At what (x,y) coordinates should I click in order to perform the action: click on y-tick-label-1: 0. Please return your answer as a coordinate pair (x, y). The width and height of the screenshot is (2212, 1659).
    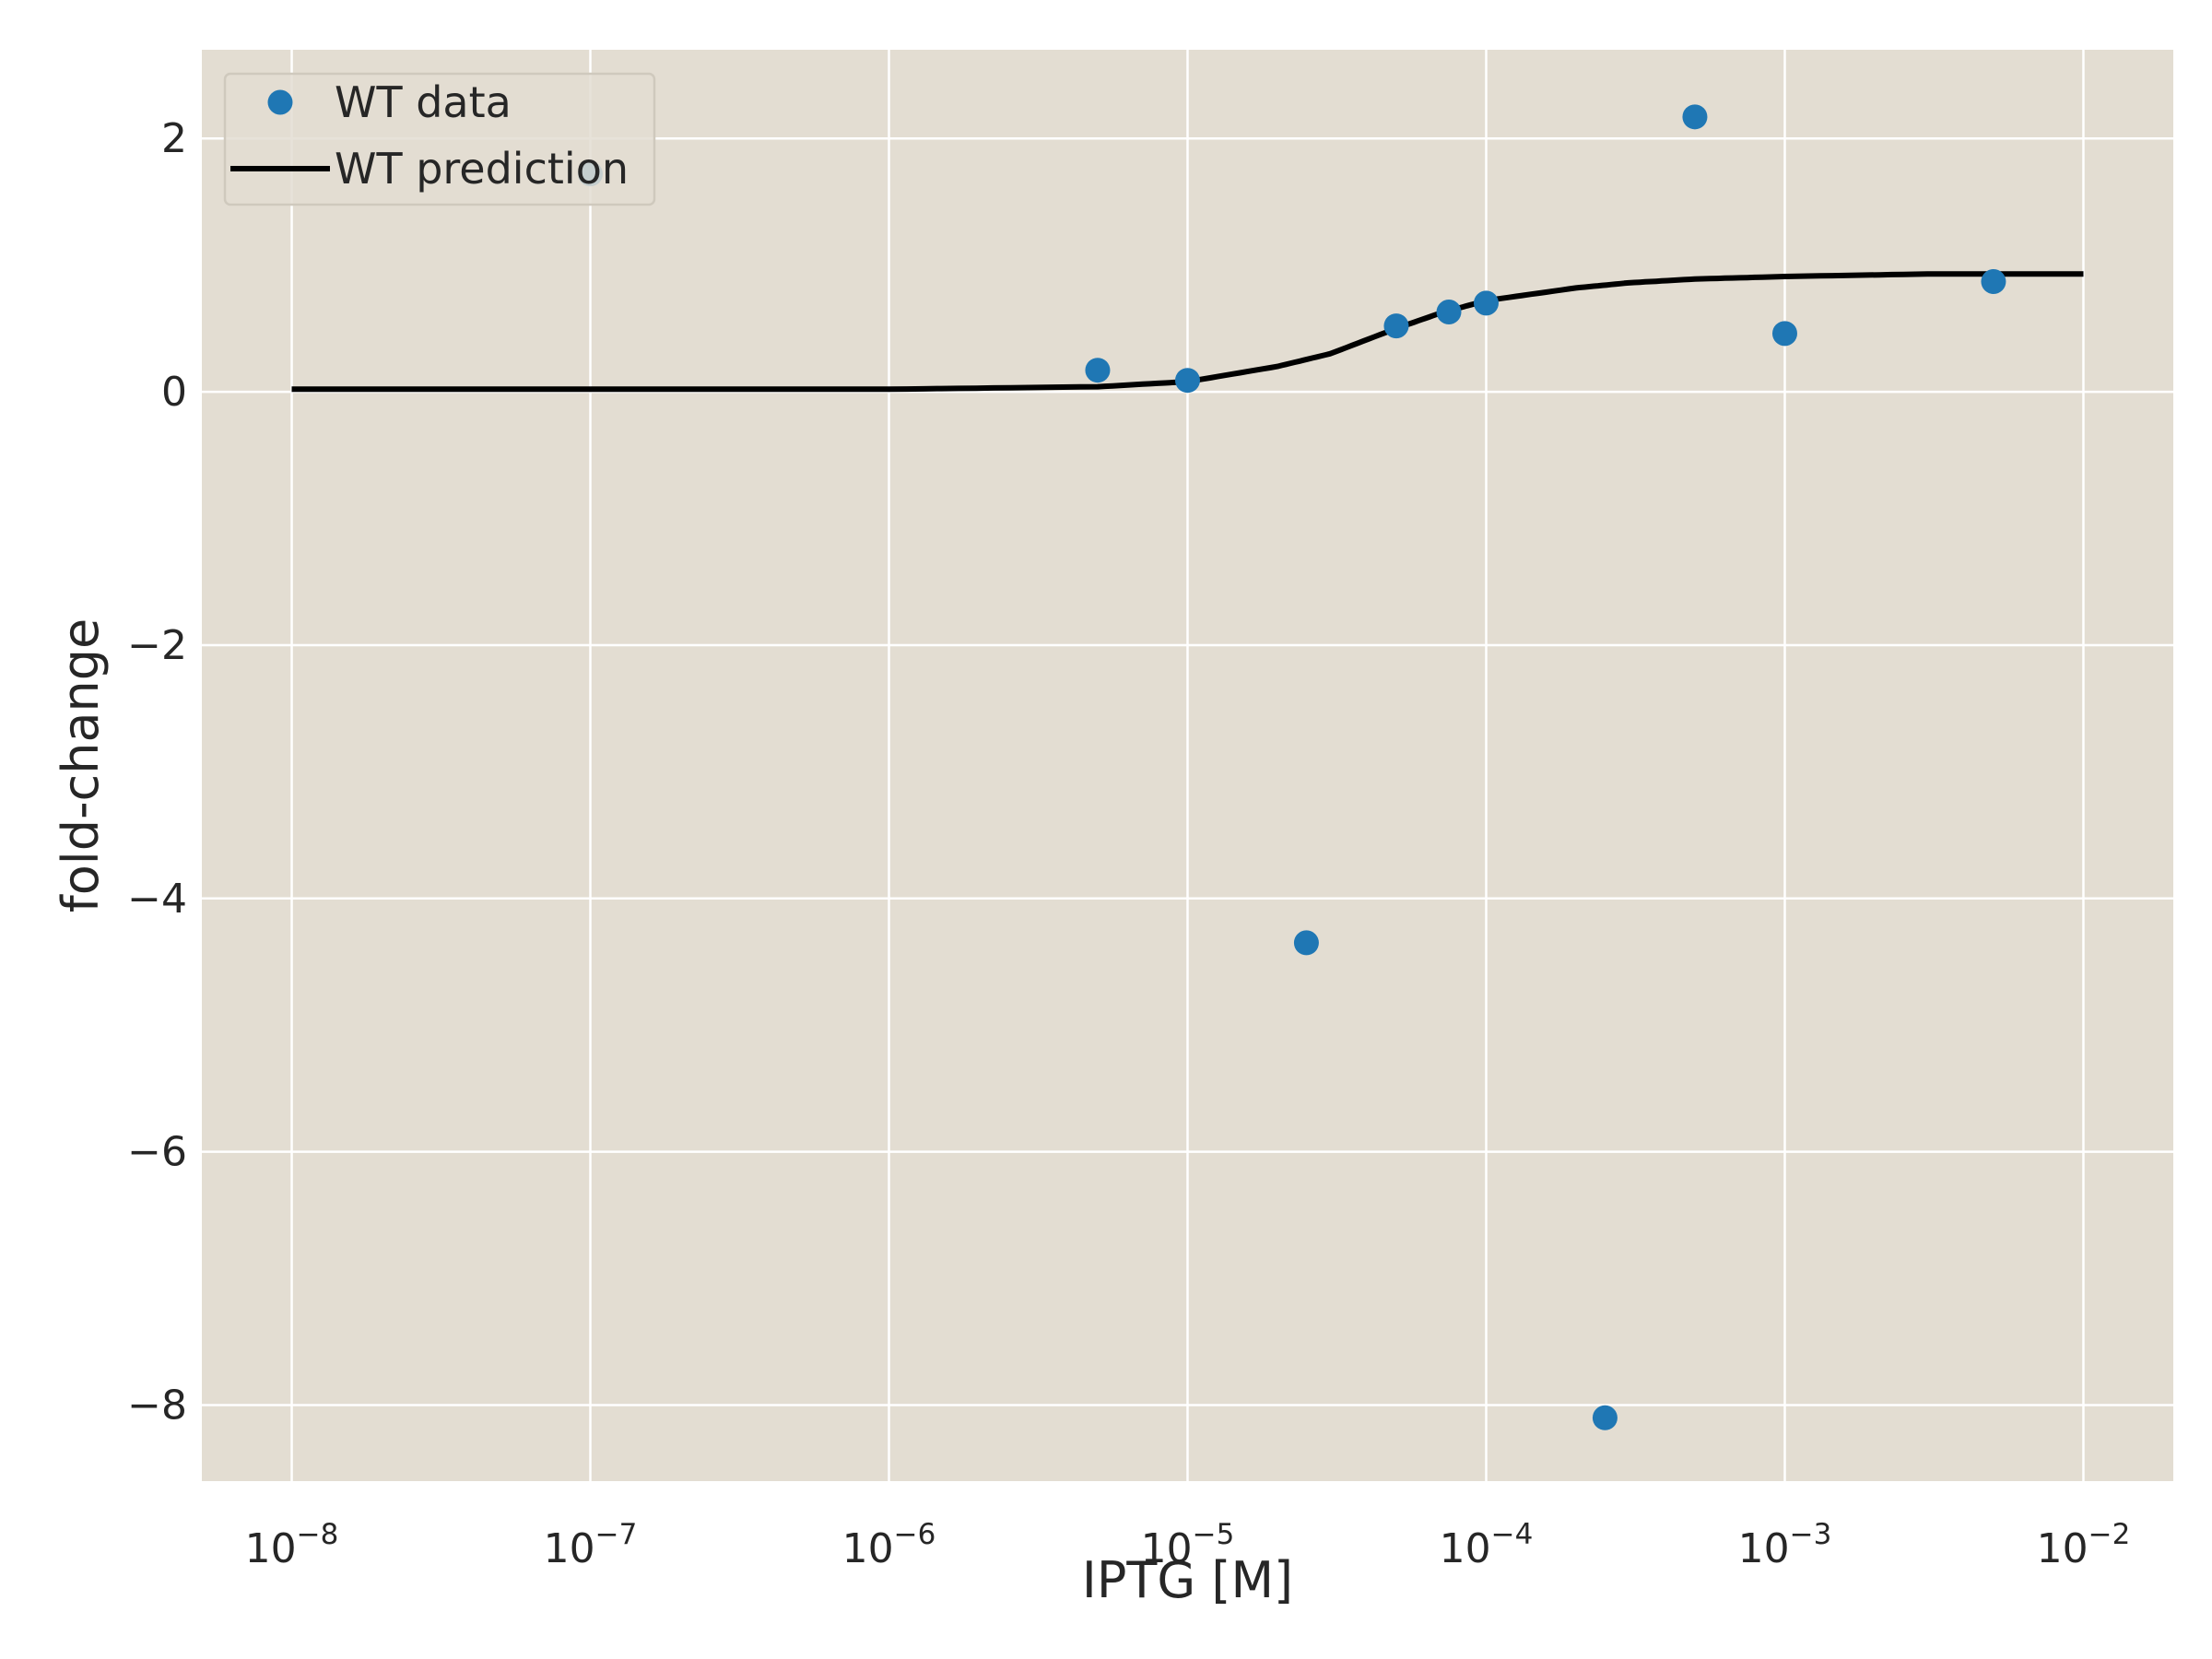
    Looking at the image, I should click on (174, 392).